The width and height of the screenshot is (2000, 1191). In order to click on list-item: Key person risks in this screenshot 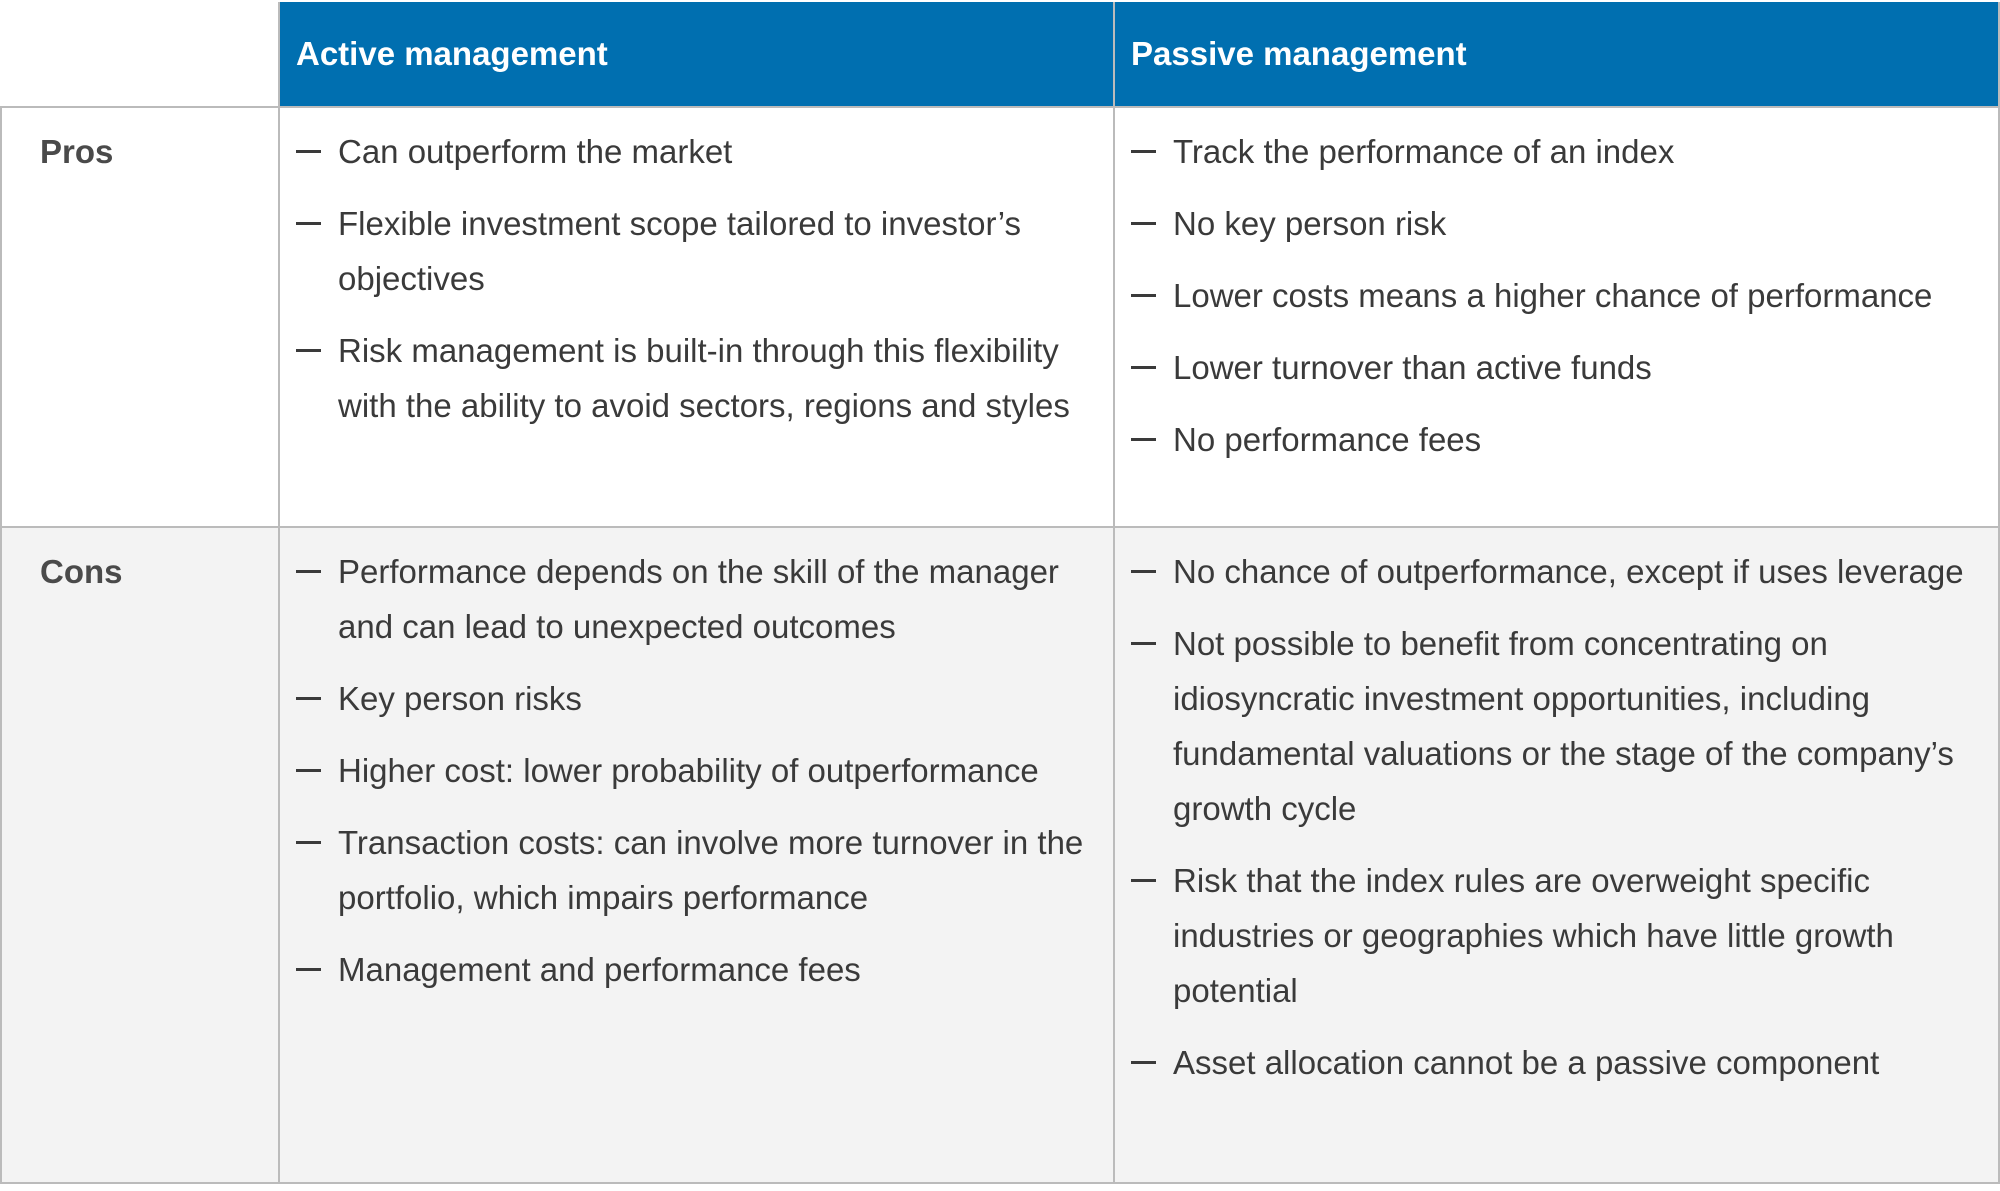, I will do `click(697, 698)`.